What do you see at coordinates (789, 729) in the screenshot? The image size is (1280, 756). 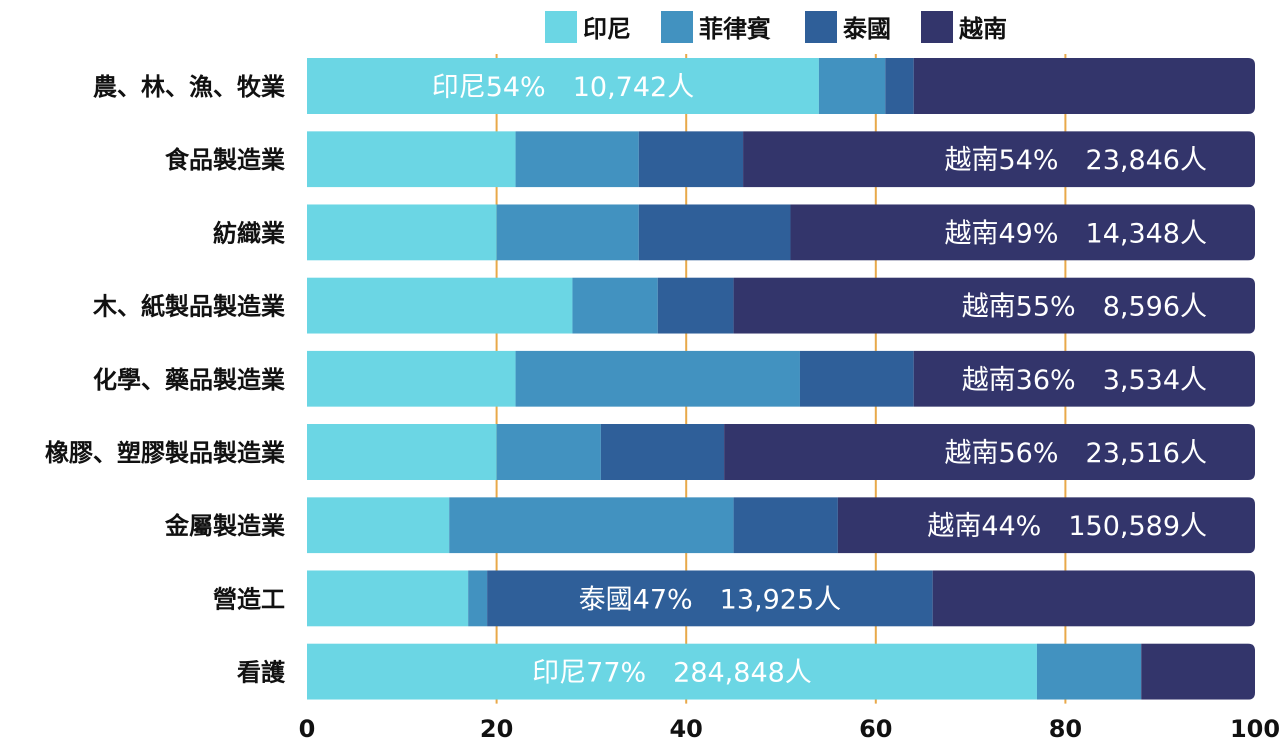 I see `x-axis-ticks: 0 20 40 60 80 100` at bounding box center [789, 729].